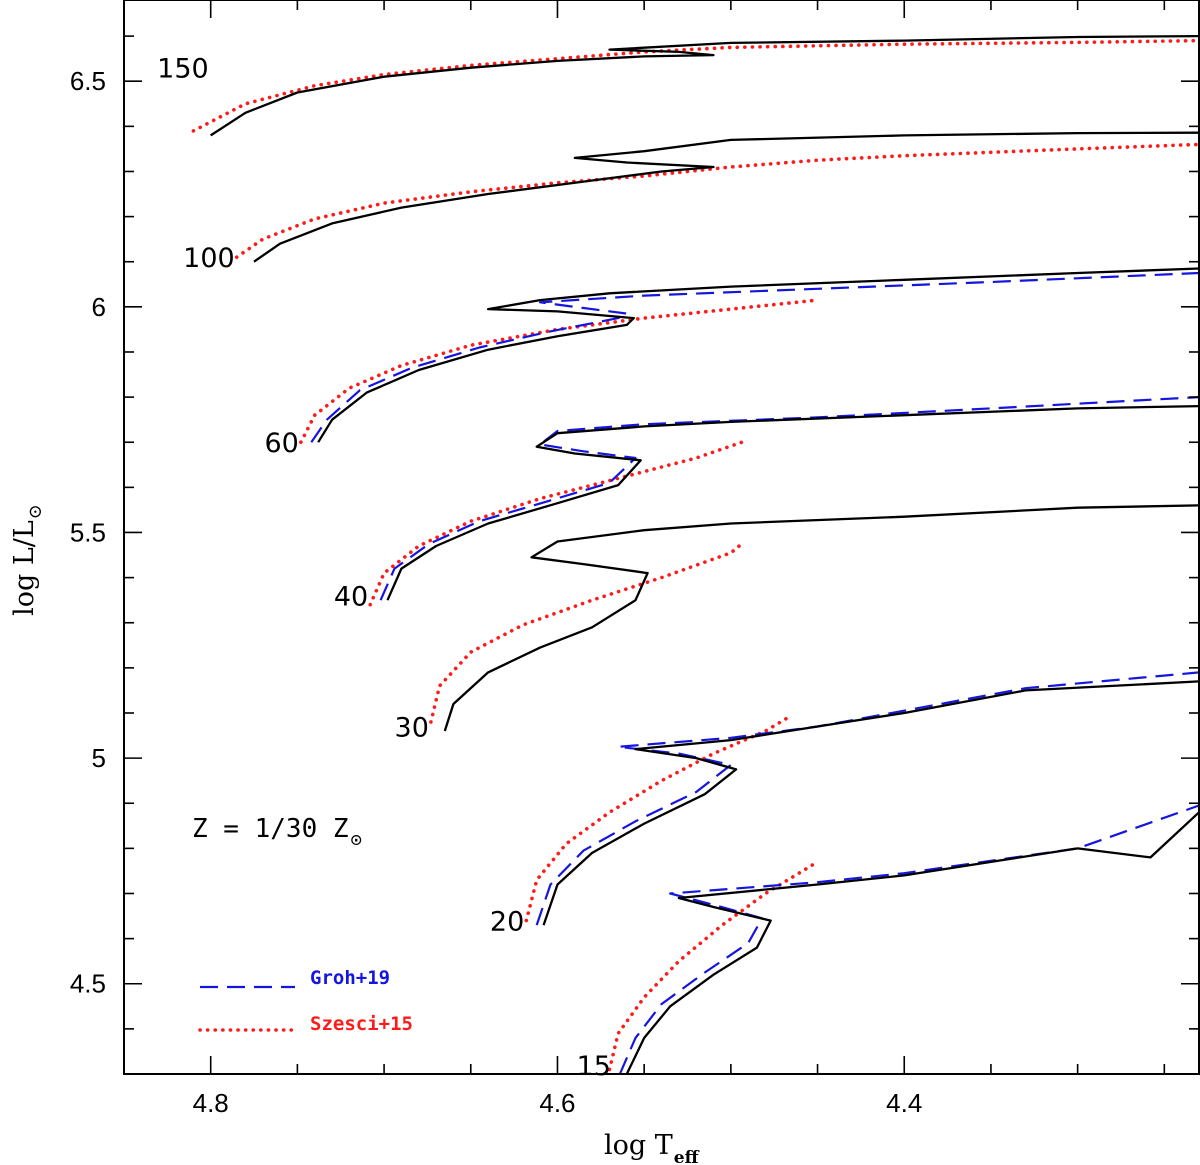 This screenshot has width=1200, height=1165. I want to click on track-150-this-work, so click(705, 85).